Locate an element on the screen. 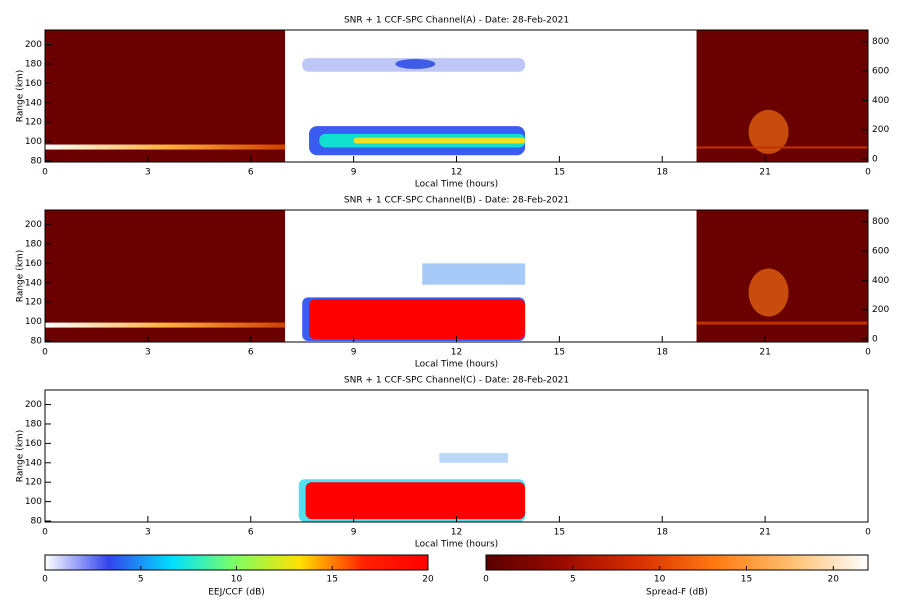 This screenshot has width=900, height=600. colorbar-label: EEJ/CCF (dB) is located at coordinates (236, 593).